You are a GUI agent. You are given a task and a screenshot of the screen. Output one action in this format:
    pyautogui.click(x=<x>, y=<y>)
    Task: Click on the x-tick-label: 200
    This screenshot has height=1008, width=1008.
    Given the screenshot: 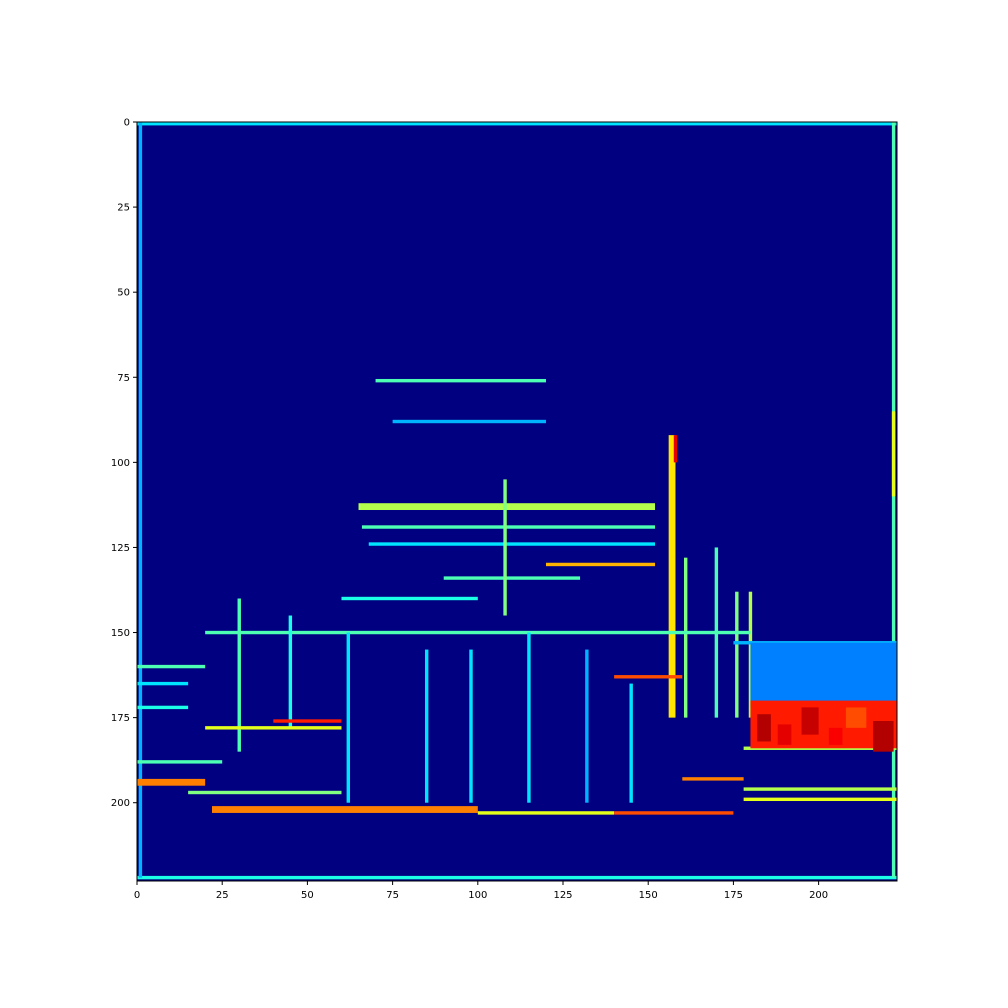 What is the action you would take?
    pyautogui.click(x=818, y=895)
    